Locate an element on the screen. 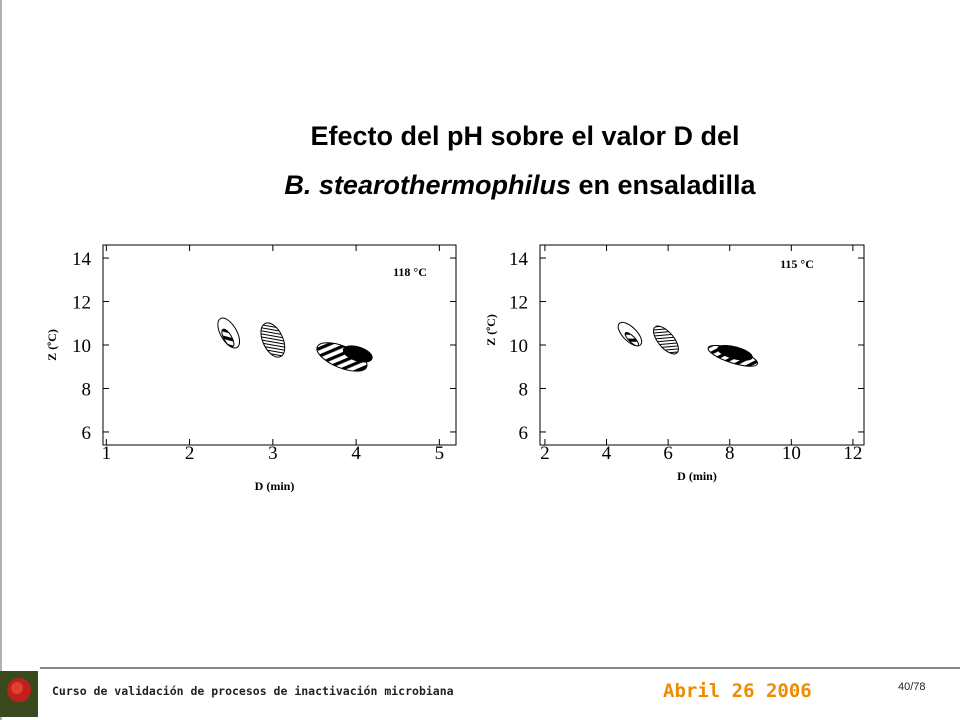 The image size is (960, 720). x-tick-label: 10 is located at coordinates (791, 453).